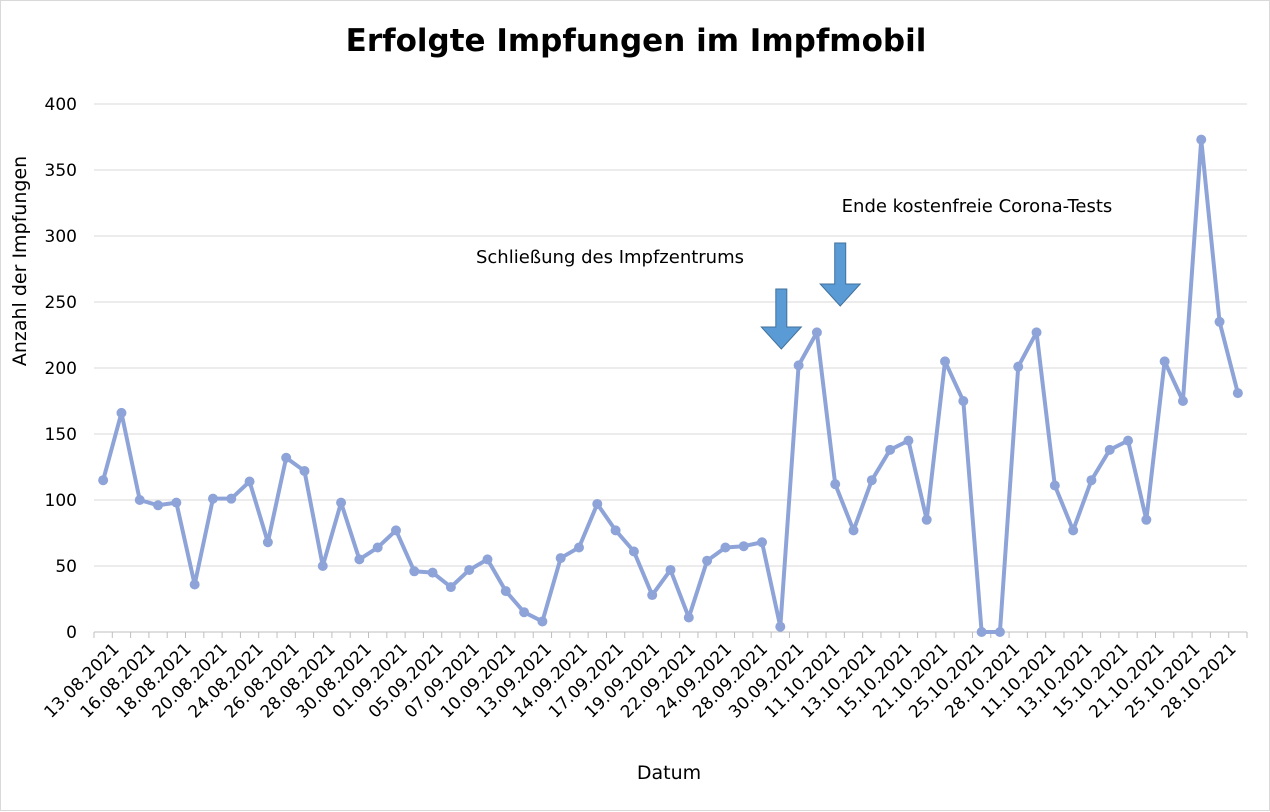  Describe the element at coordinates (610, 257) in the screenshot. I see `annotation-label: Schließung des Impfzentrums` at that location.